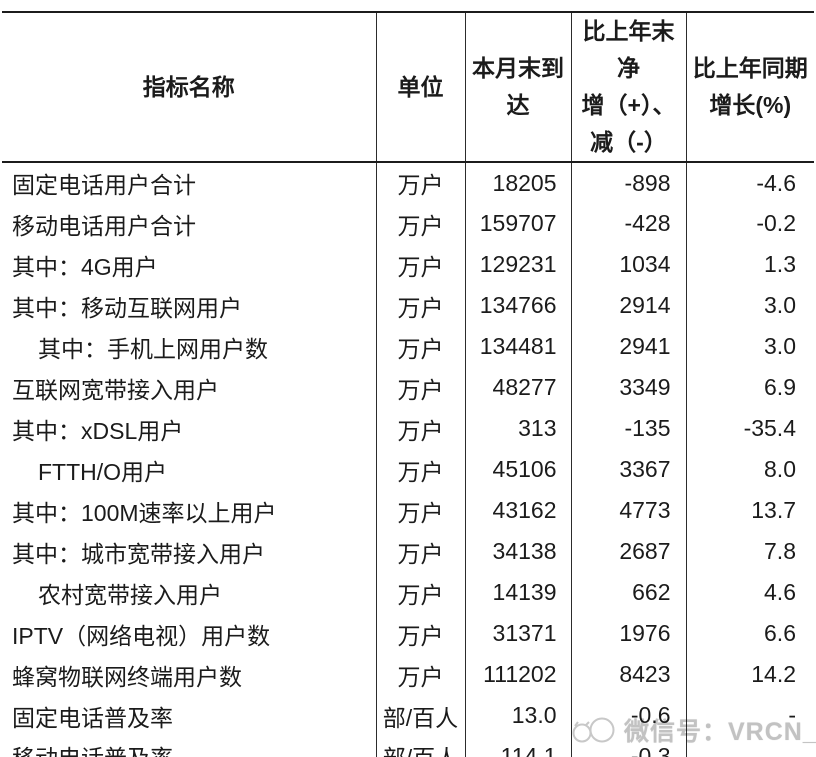  Describe the element at coordinates (130, 594) in the screenshot. I see `cell-indicator-name: 农村宽带接入用户` at that location.